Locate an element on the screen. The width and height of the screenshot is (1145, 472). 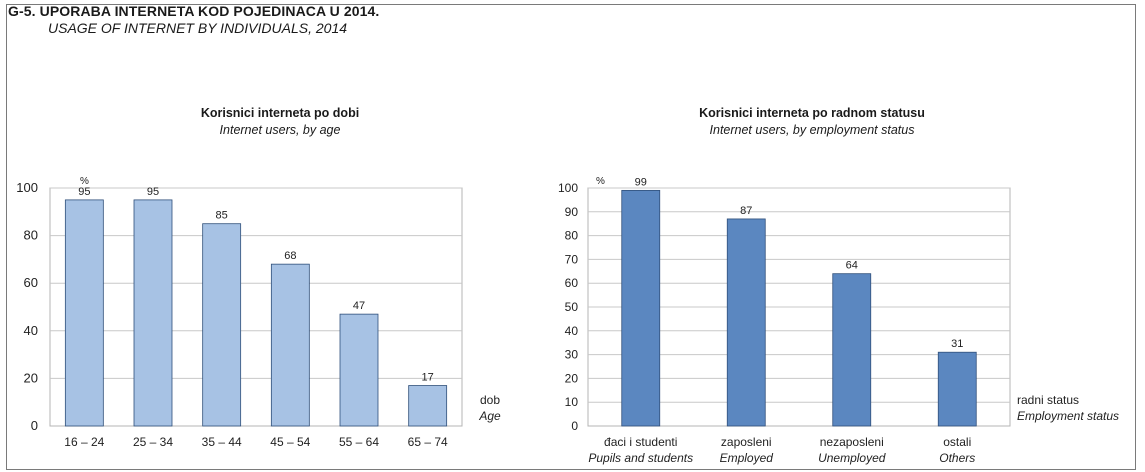
age-chart-title: Korisnici interneta po dobi is located at coordinates (280, 113).